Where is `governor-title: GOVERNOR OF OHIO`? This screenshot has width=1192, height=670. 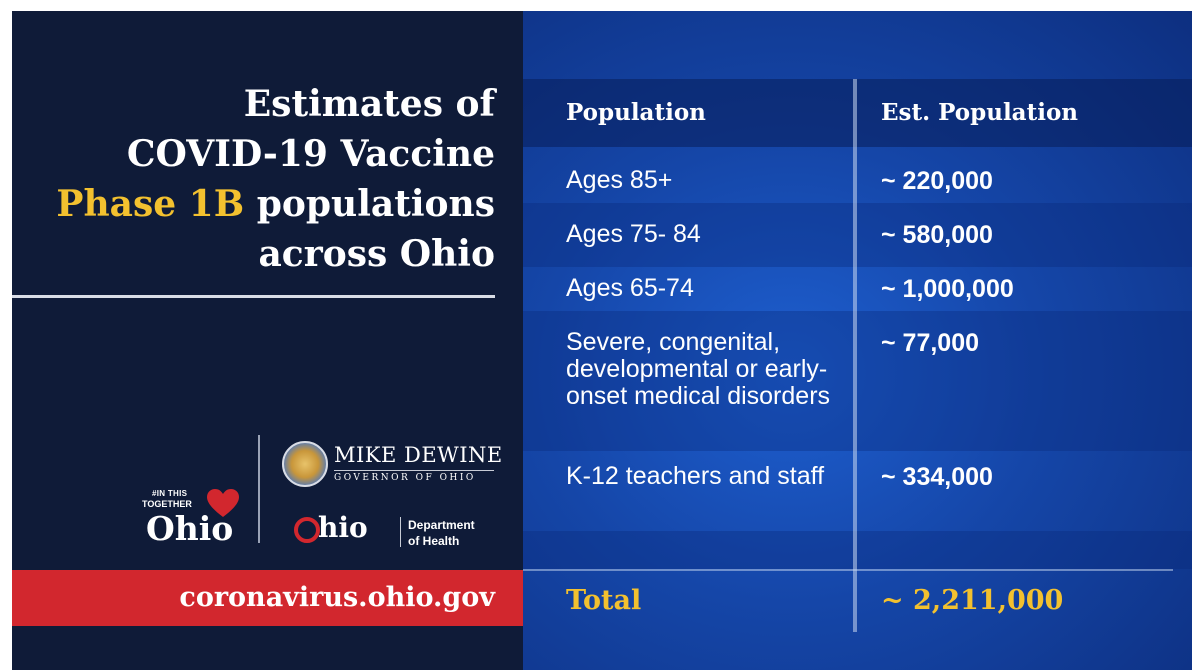 governor-title: GOVERNOR OF OHIO is located at coordinates (405, 478).